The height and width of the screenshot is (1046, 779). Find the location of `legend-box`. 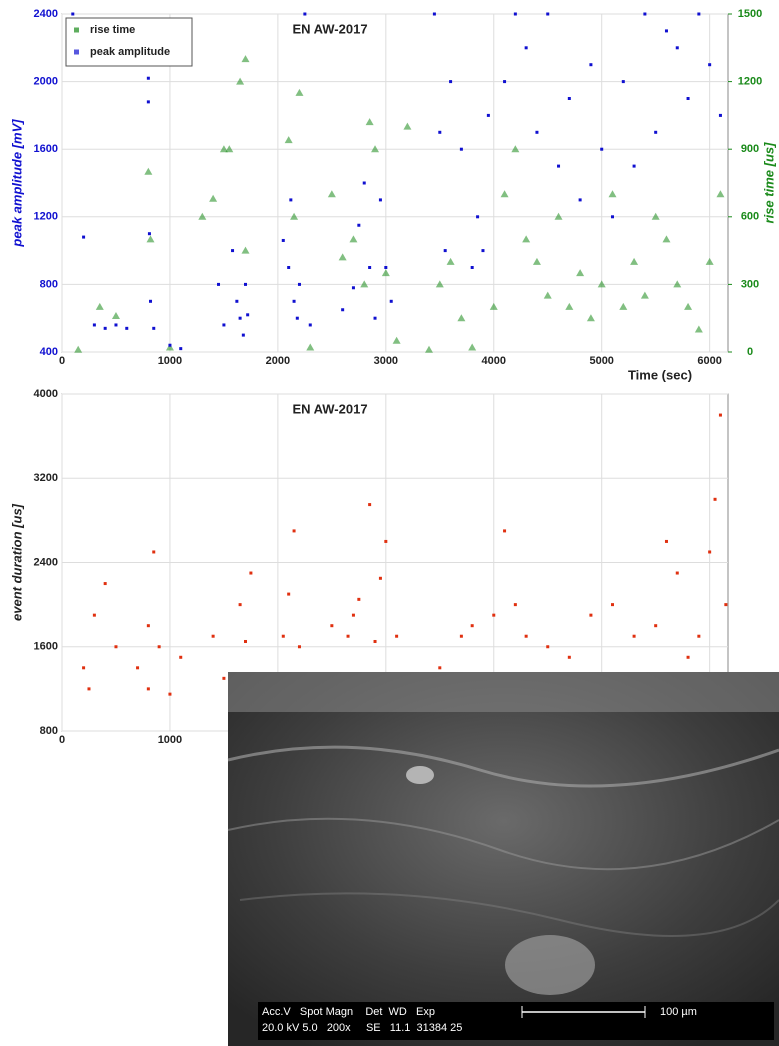

legend-box is located at coordinates (129, 42).